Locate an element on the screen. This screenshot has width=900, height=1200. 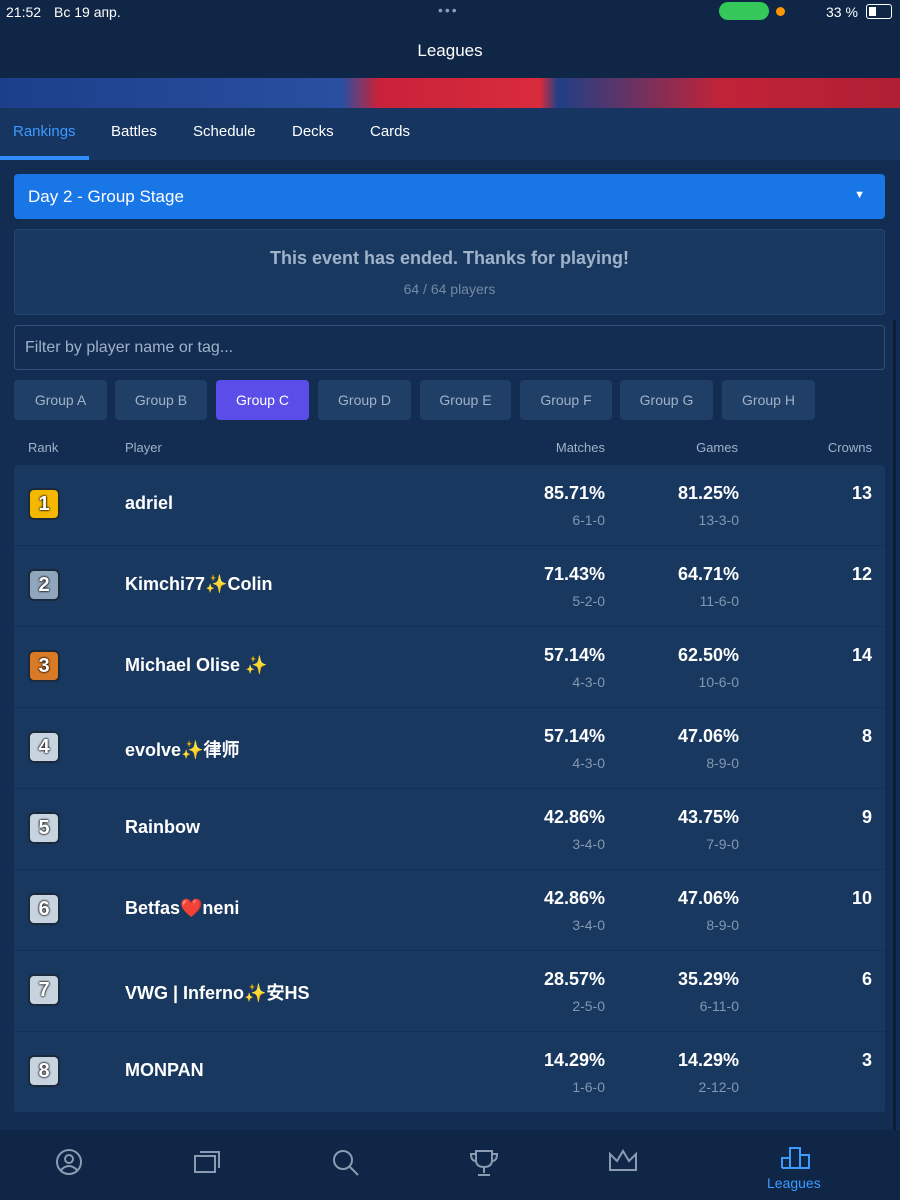
stage-select-label: Day 2 - Group Stage is located at coordinates (106, 196).